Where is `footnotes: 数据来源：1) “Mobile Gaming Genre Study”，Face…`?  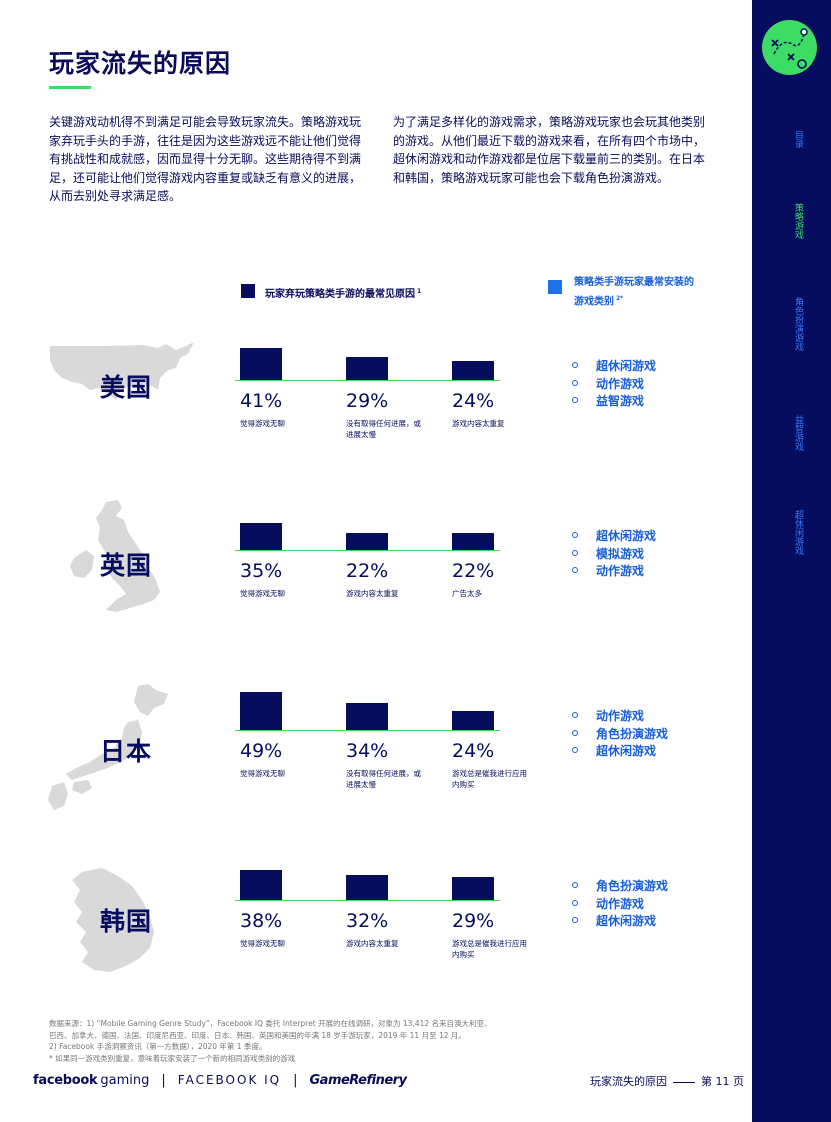
footnotes: 数据来源：1) “Mobile Gaming Genre Study”，Face… is located at coordinates (309, 1041).